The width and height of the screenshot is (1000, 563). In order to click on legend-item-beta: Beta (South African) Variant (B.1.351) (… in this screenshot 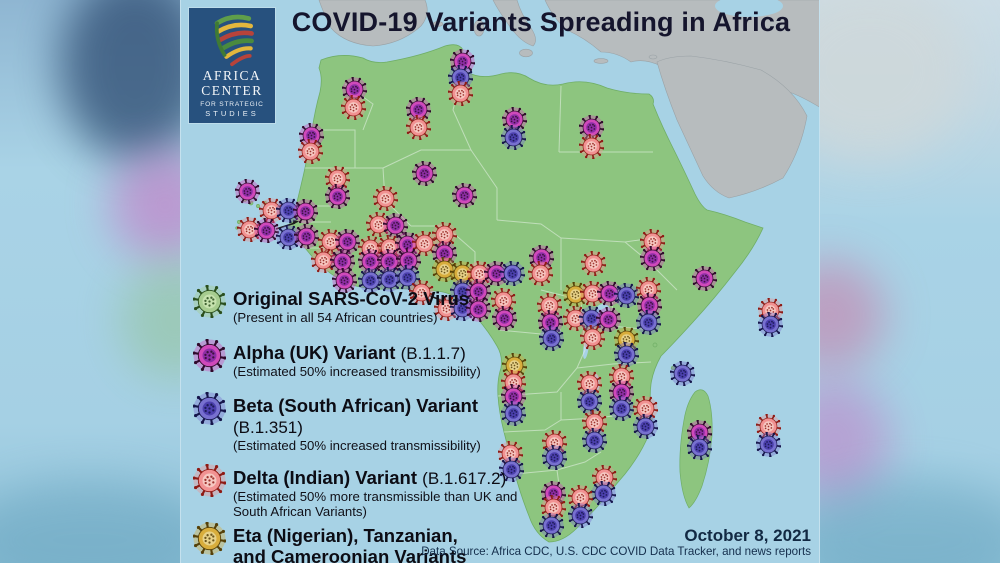, I will do `click(362, 422)`.